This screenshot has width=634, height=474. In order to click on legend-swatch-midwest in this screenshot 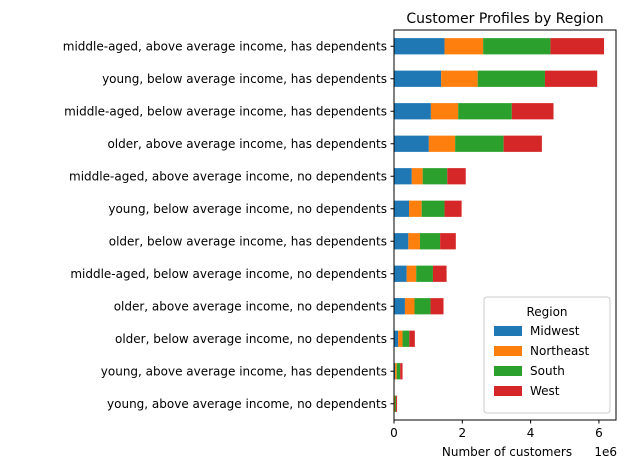, I will do `click(508, 331)`.